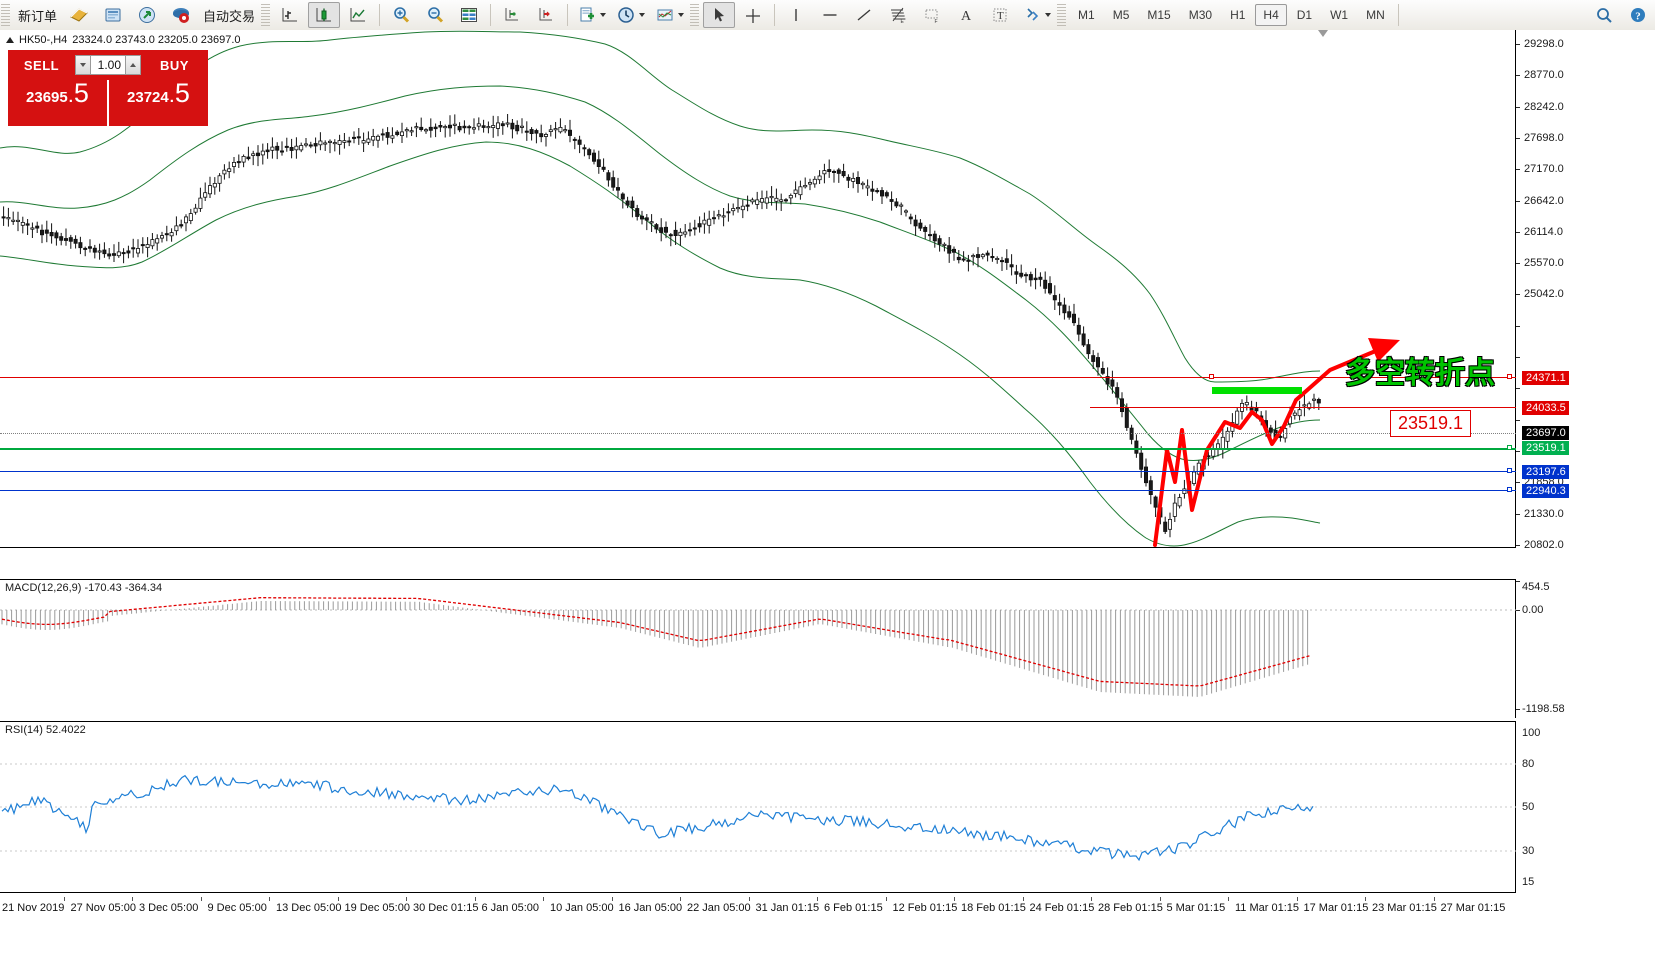  What do you see at coordinates (113, 15) in the screenshot?
I see `terminal-icon` at bounding box center [113, 15].